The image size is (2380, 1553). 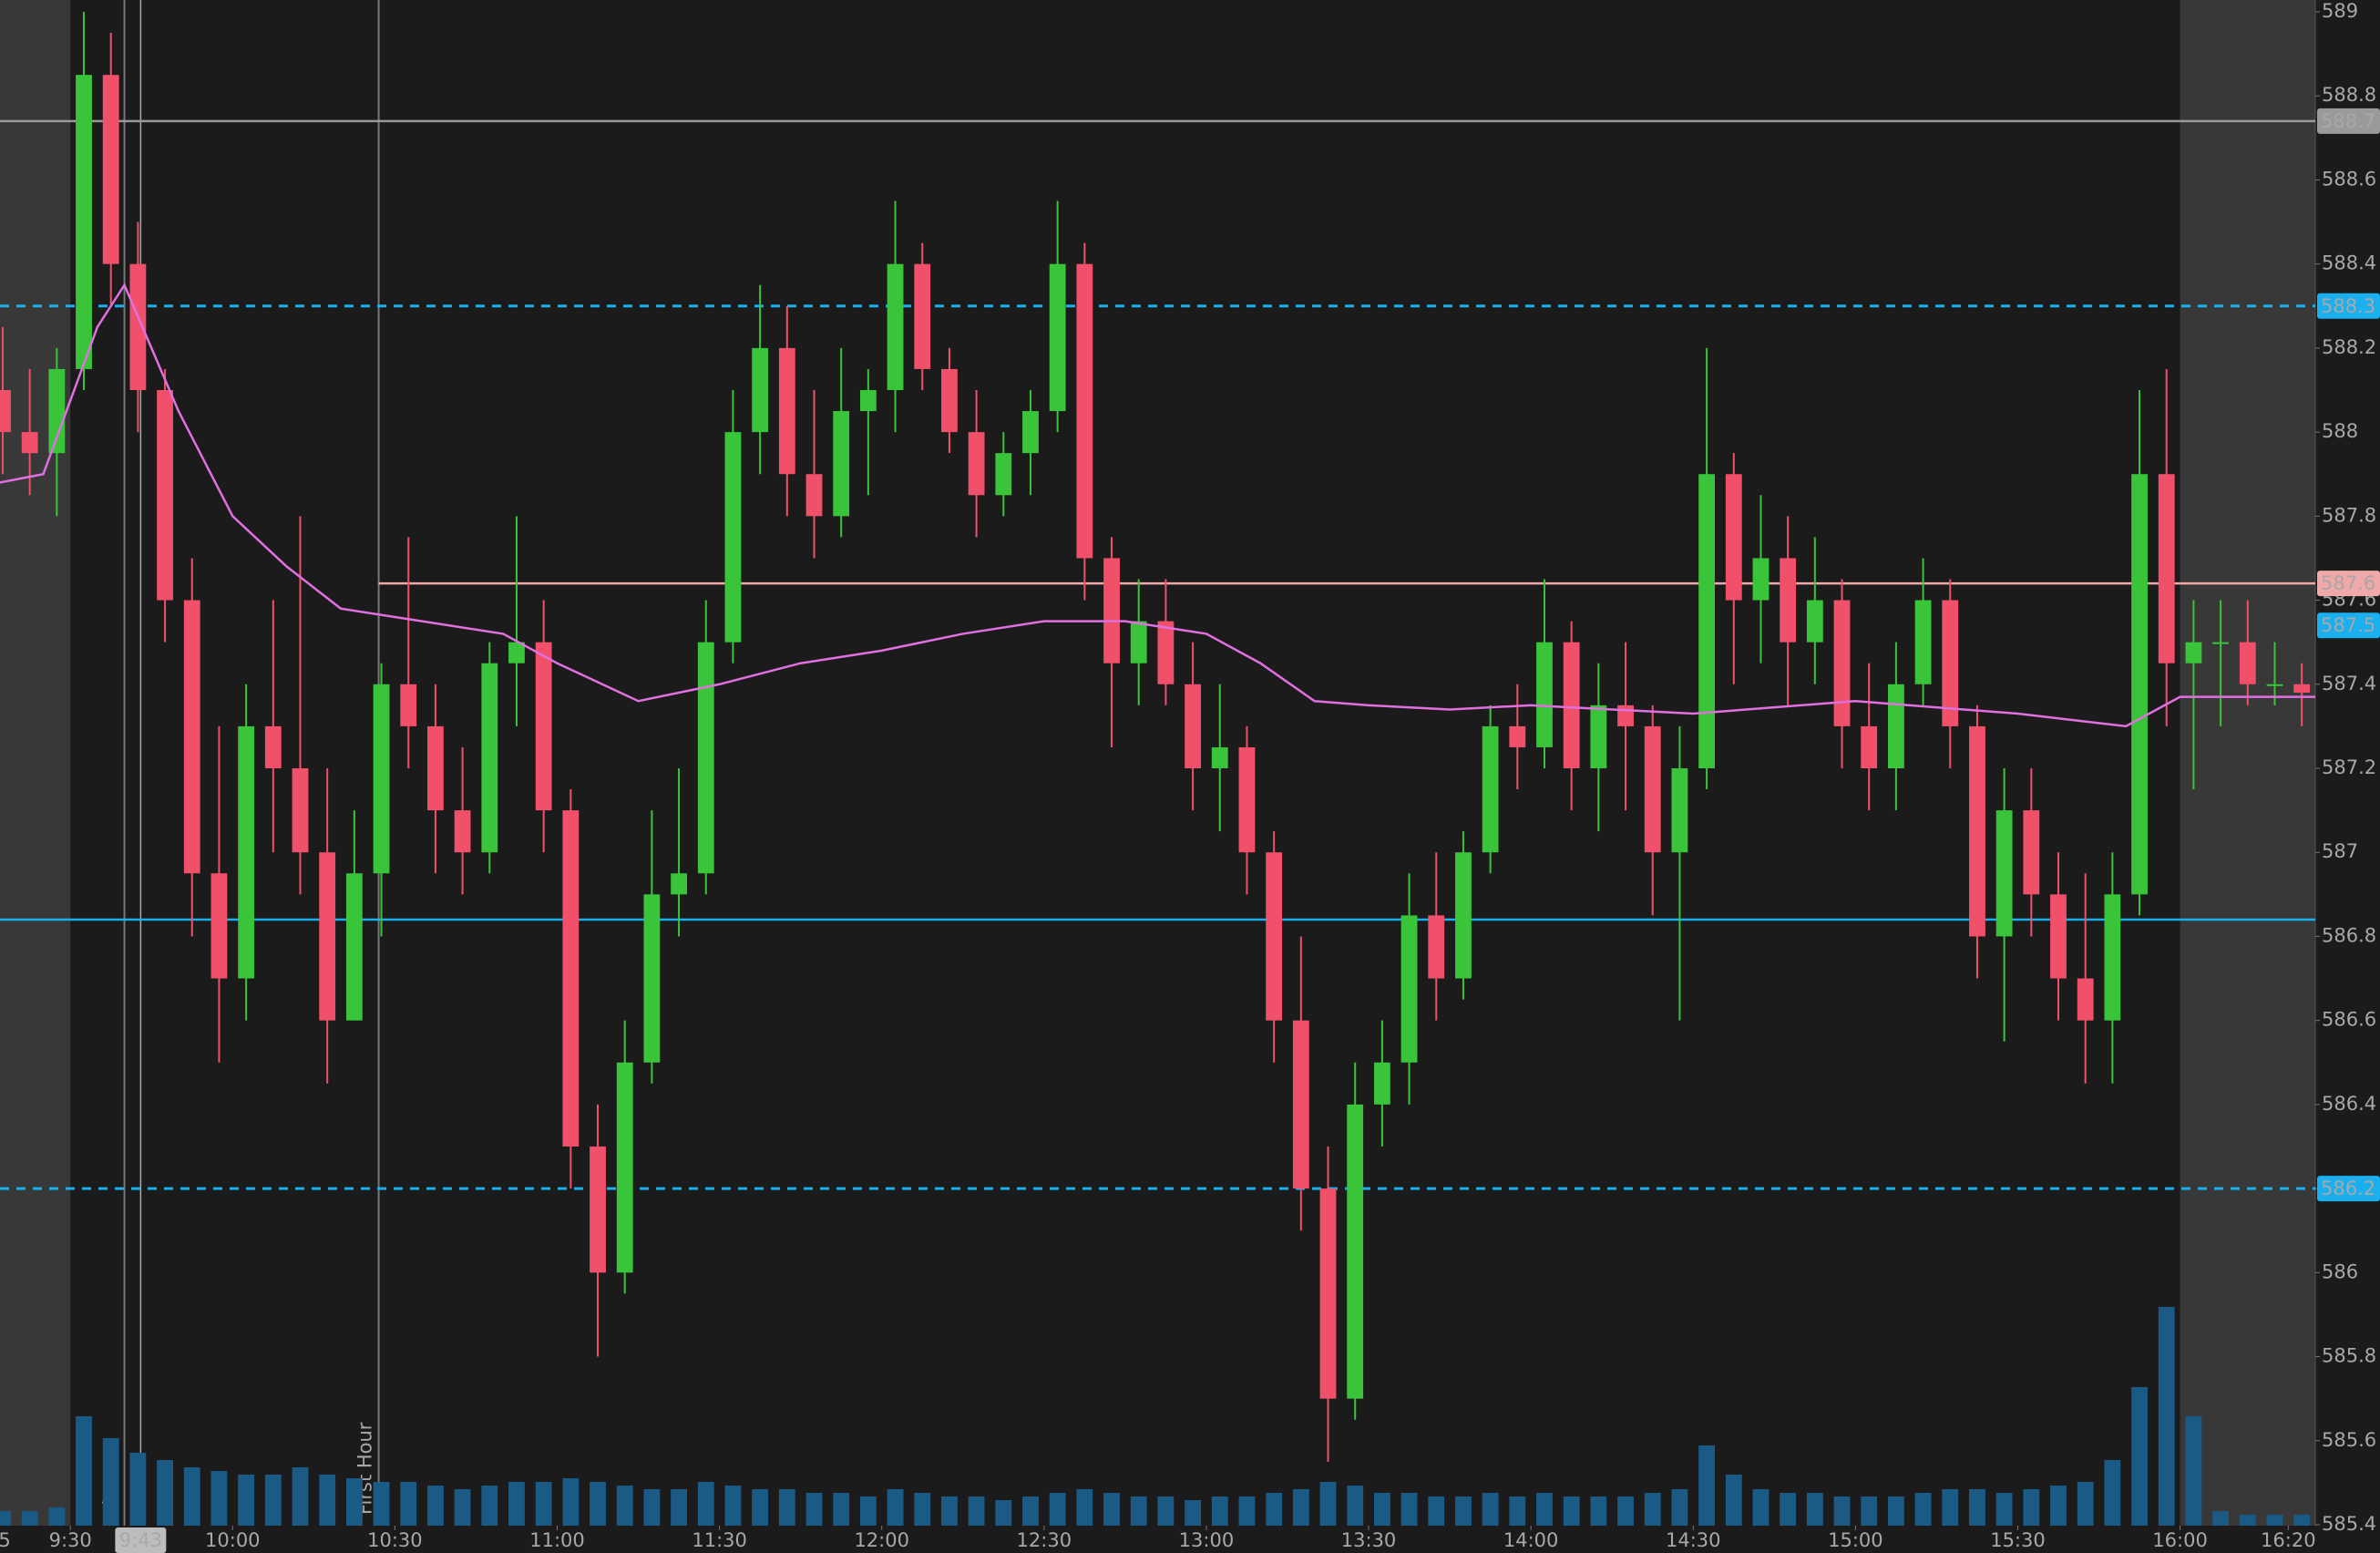 What do you see at coordinates (557, 1540) in the screenshot?
I see `x-tick-label: 11:00` at bounding box center [557, 1540].